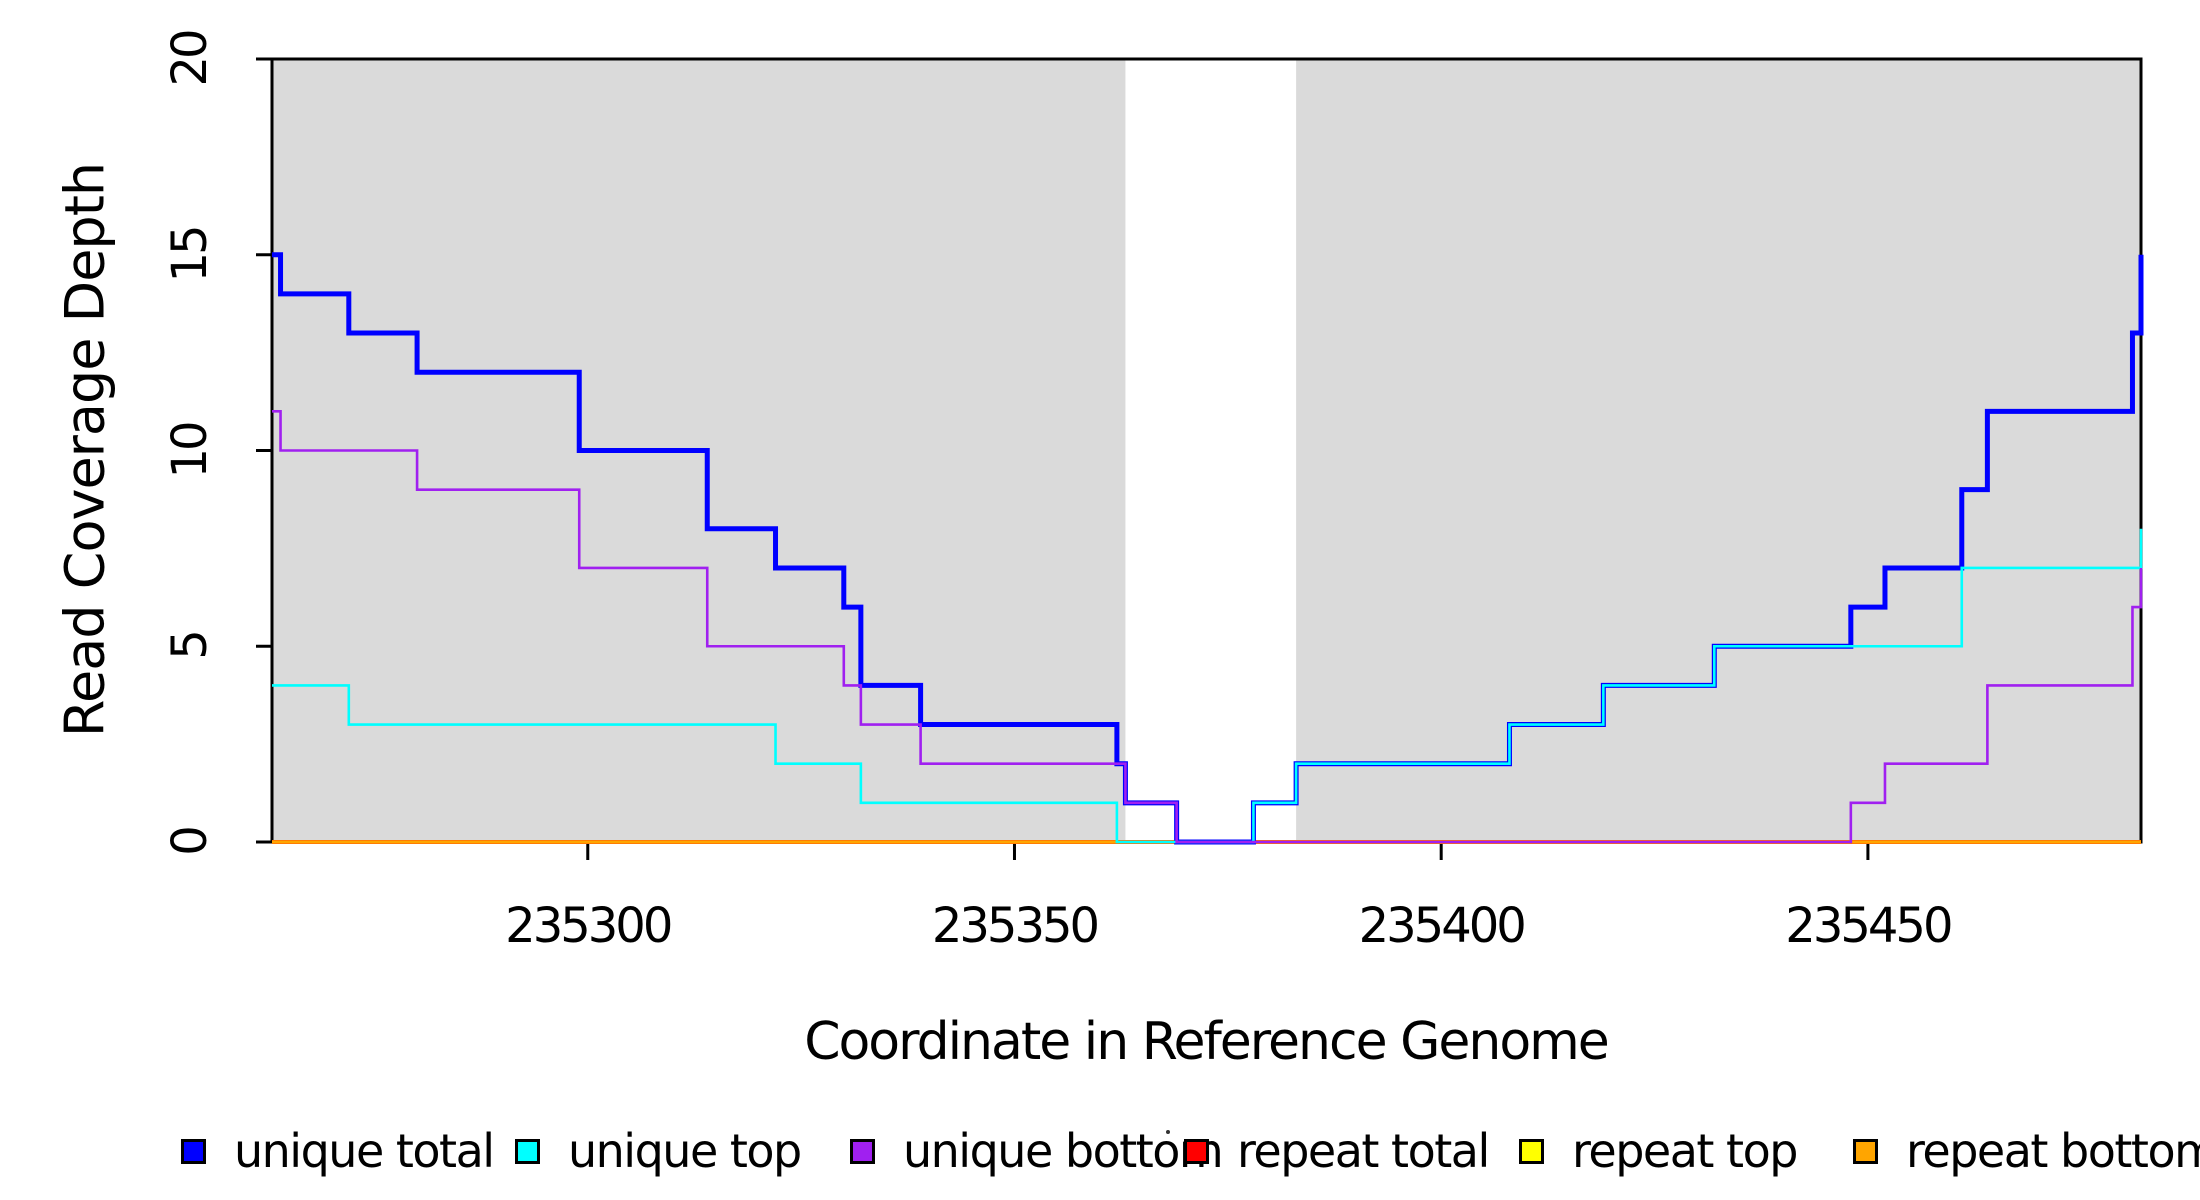 This screenshot has width=2200, height=1200. What do you see at coordinates (685, 1151) in the screenshot?
I see `legend-label: unique top` at bounding box center [685, 1151].